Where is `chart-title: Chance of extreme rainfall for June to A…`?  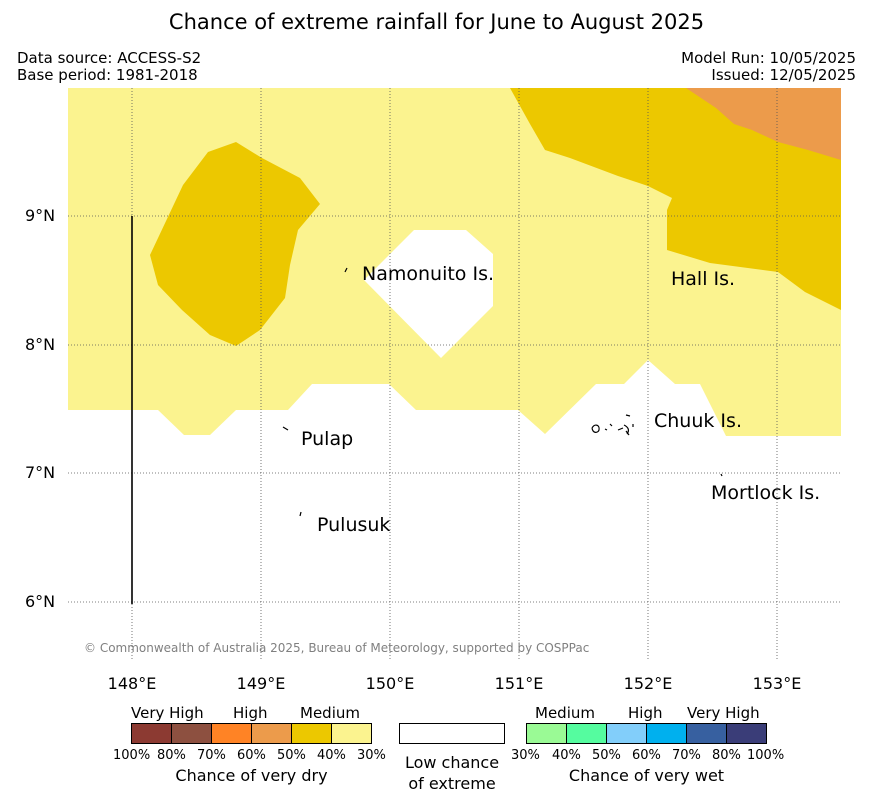 chart-title: Chance of extreme rainfall for June to A… is located at coordinates (436, 22).